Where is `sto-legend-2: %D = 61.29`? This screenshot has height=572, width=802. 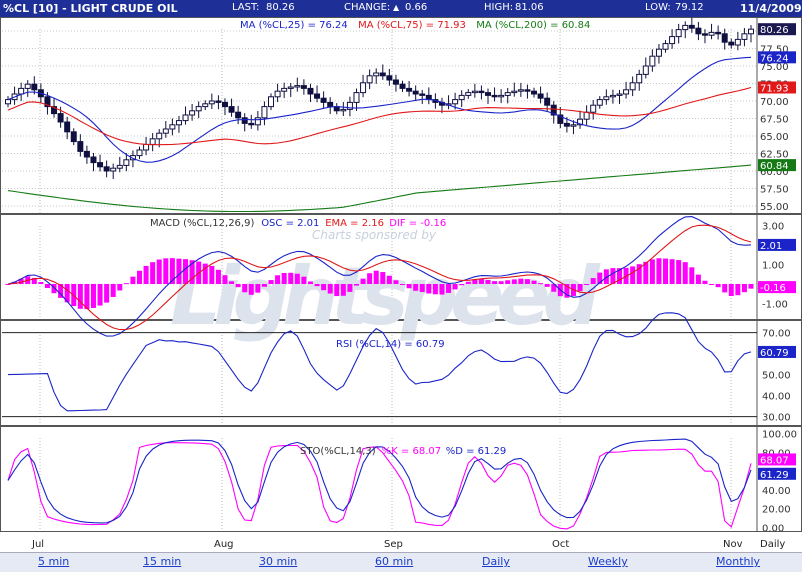 sto-legend-2: %D = 61.29 is located at coordinates (476, 451).